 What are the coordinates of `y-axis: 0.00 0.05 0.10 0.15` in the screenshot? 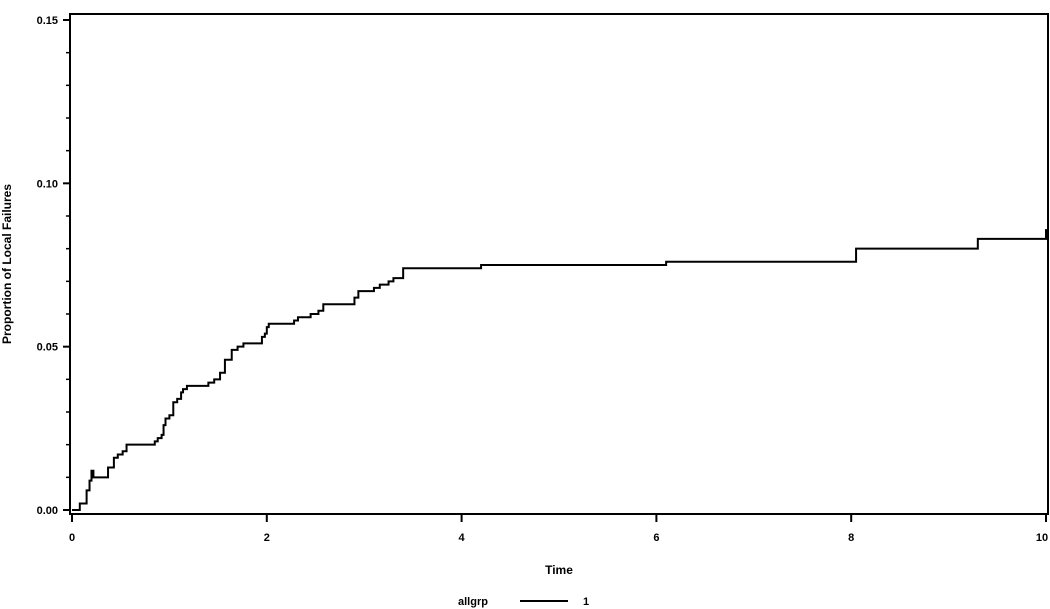 It's located at (53, 266).